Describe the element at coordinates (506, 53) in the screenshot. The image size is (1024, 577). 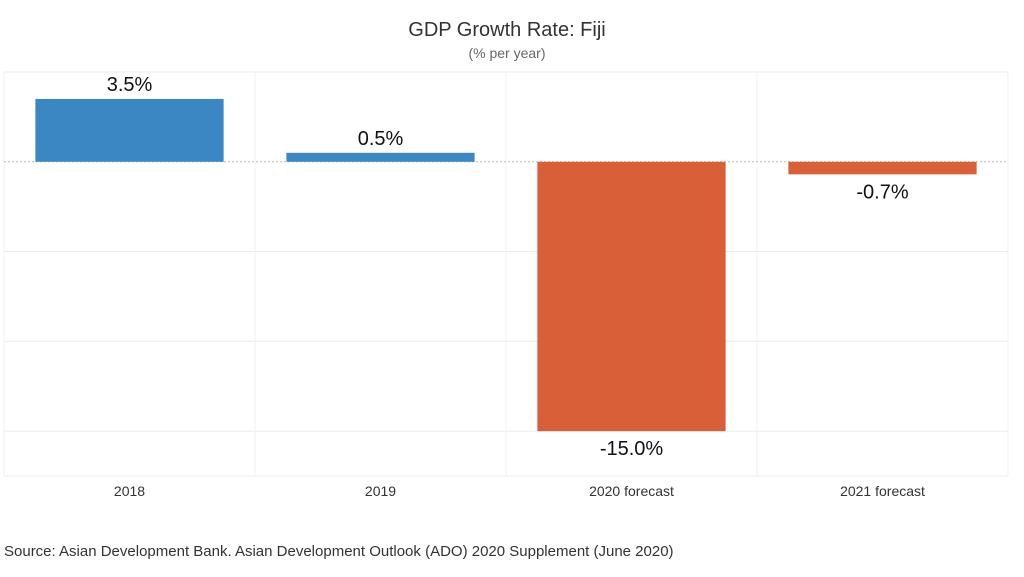
I see `chart-subtitle: (% per year)` at that location.